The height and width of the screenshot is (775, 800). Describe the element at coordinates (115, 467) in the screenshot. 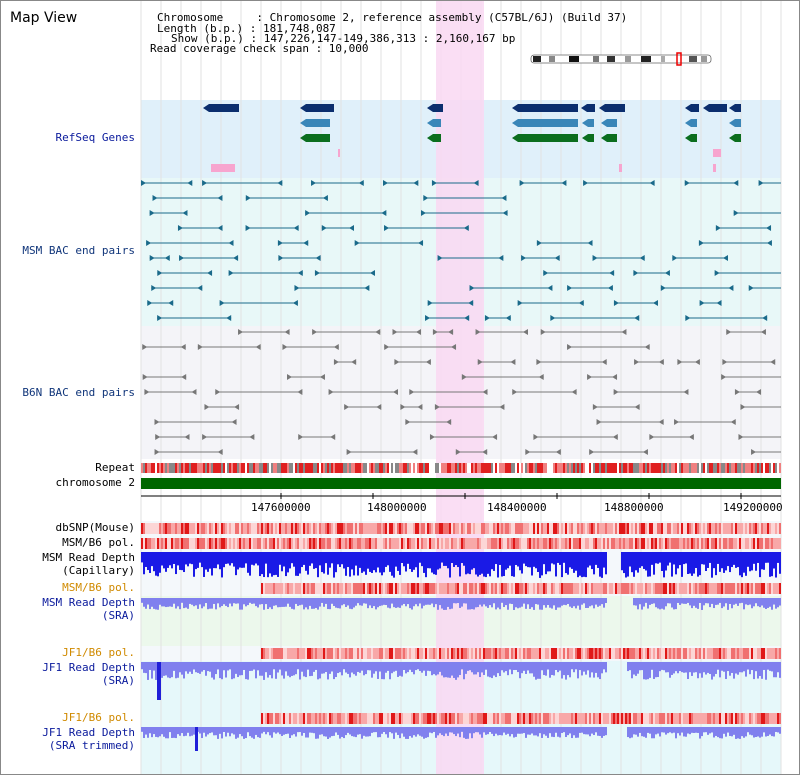

I see `label-repeat: Repeat` at that location.